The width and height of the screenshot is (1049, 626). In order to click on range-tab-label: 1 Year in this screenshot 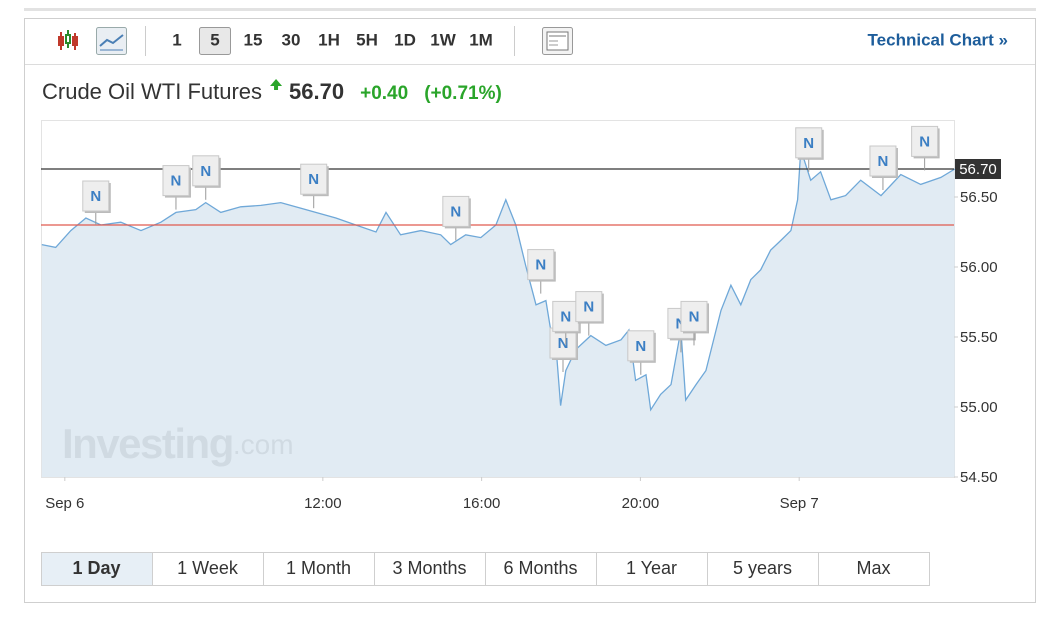, I will do `click(651, 568)`.